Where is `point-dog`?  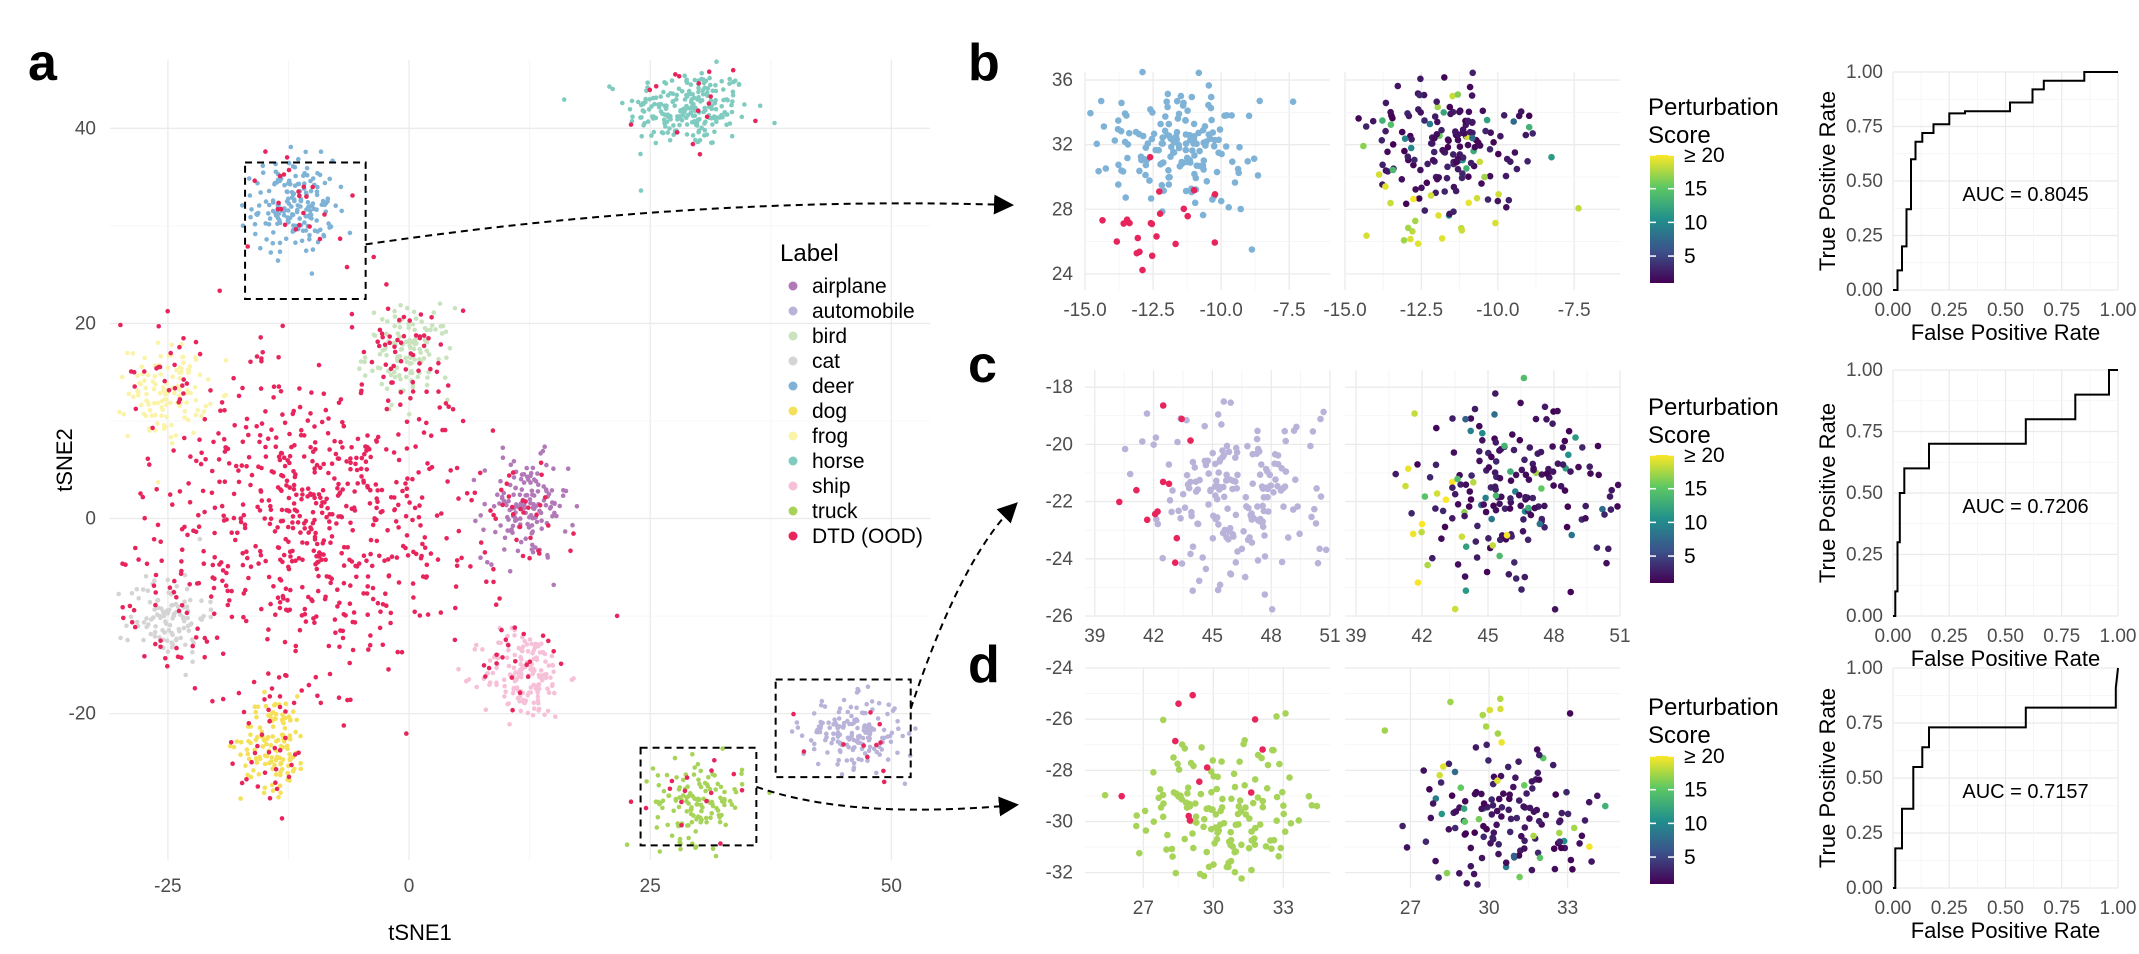 point-dog is located at coordinates (253, 770).